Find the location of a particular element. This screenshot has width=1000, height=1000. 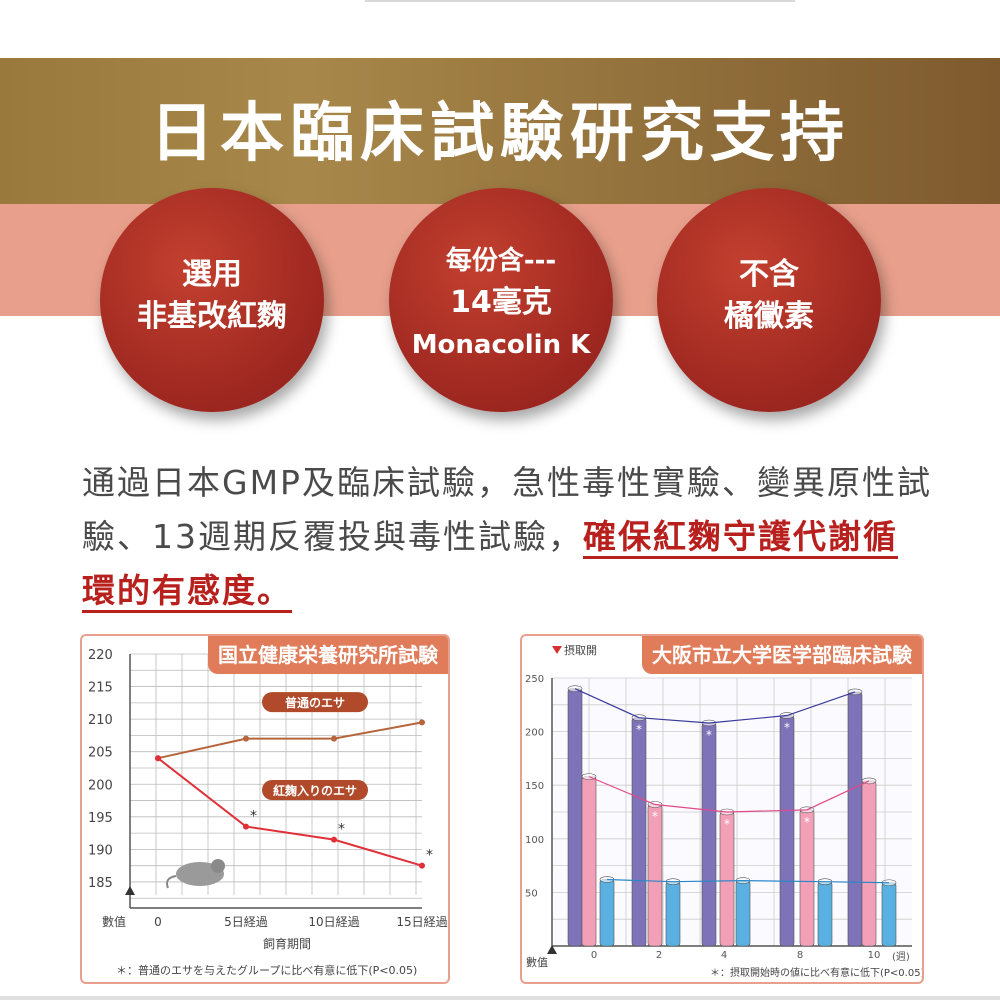

bottom-divider is located at coordinates (500, 998).